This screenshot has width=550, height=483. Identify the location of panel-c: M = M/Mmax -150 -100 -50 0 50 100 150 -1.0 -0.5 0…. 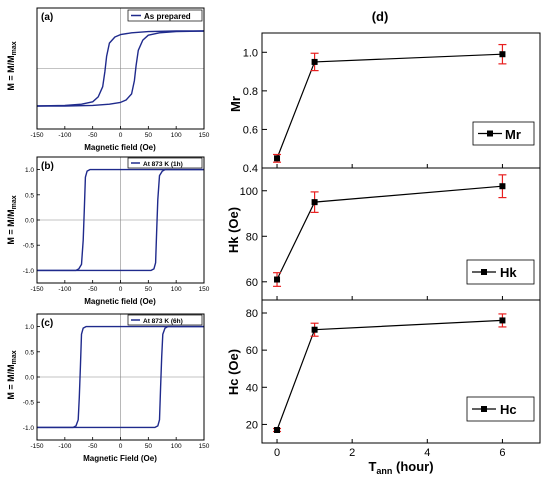
(108, 388).